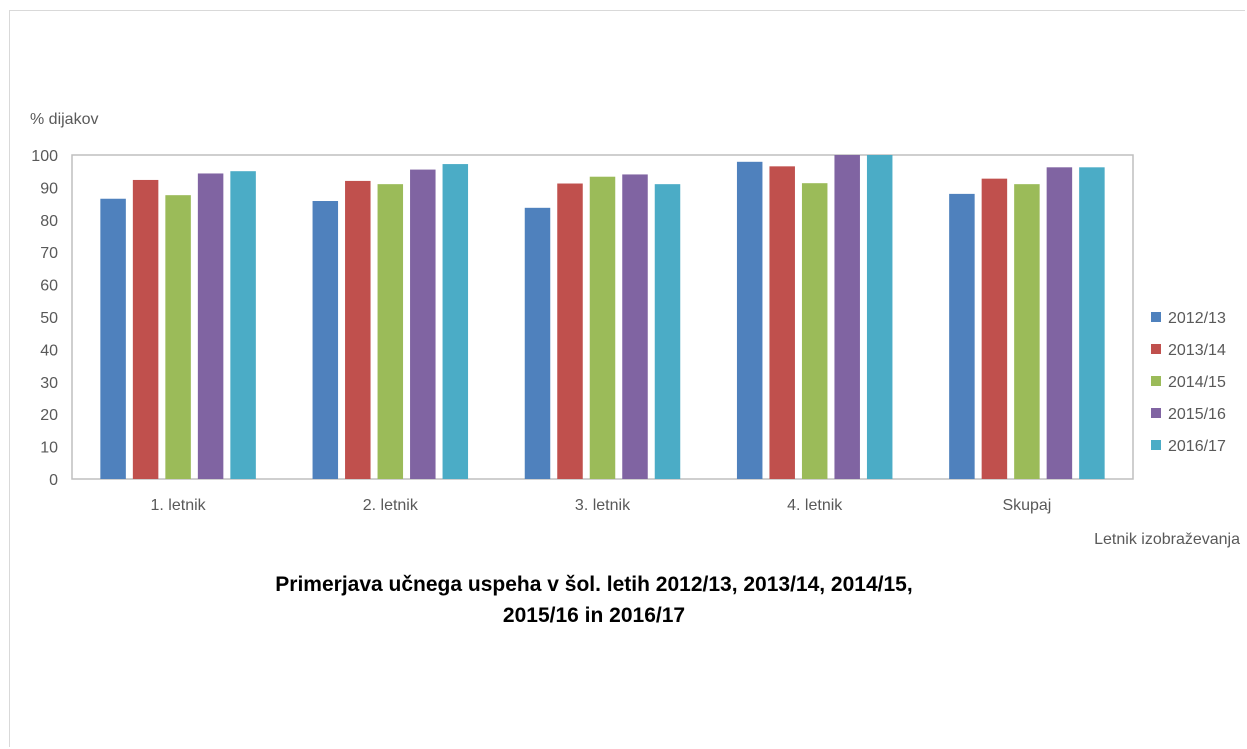 The width and height of the screenshot is (1247, 749). I want to click on y-tick-label: 90, so click(49, 188).